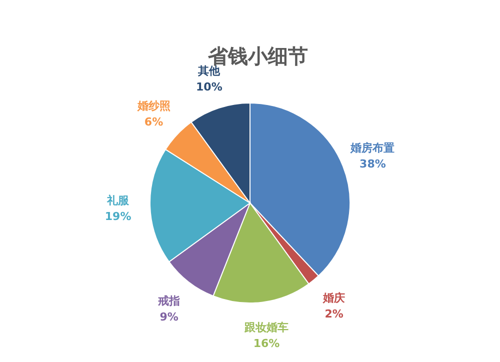 The width and height of the screenshot is (500, 362). I want to click on slice-label: 其他, so click(209, 71).